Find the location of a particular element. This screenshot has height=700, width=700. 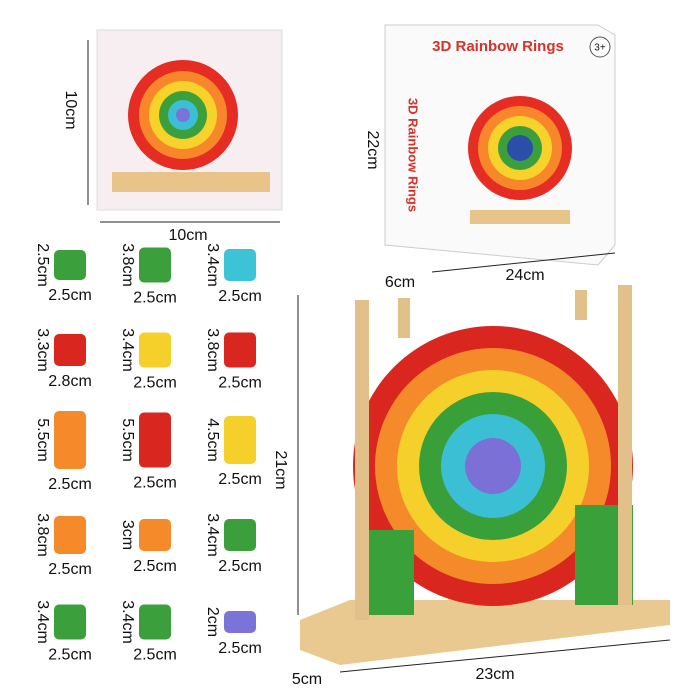

piece-height: 4.5cm is located at coordinates (212, 440).